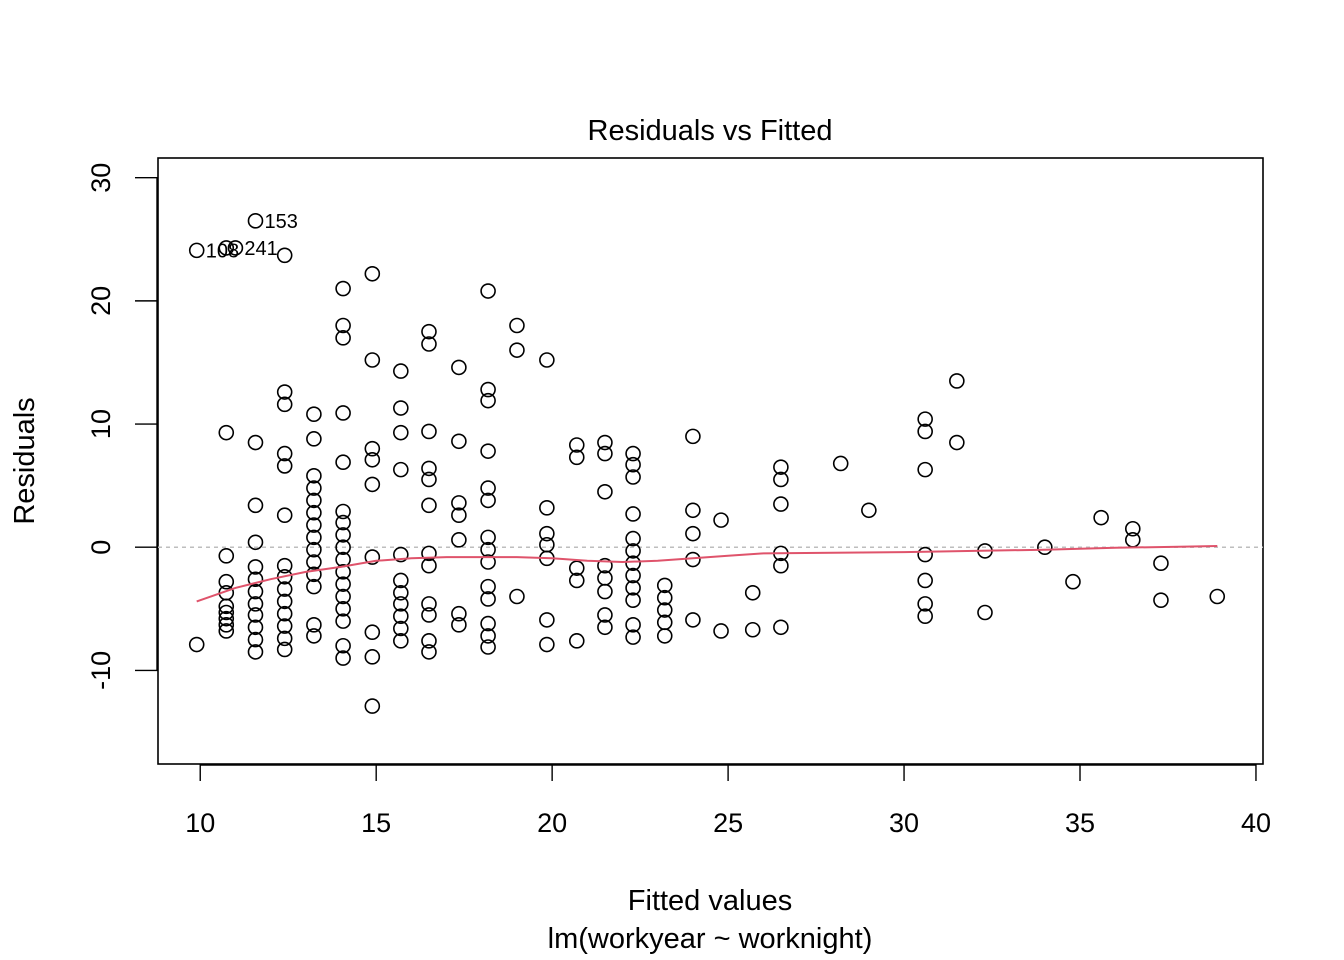 This screenshot has width=1344, height=960. Describe the element at coordinates (260, 249) in the screenshot. I see `outlier-label: 241` at that location.